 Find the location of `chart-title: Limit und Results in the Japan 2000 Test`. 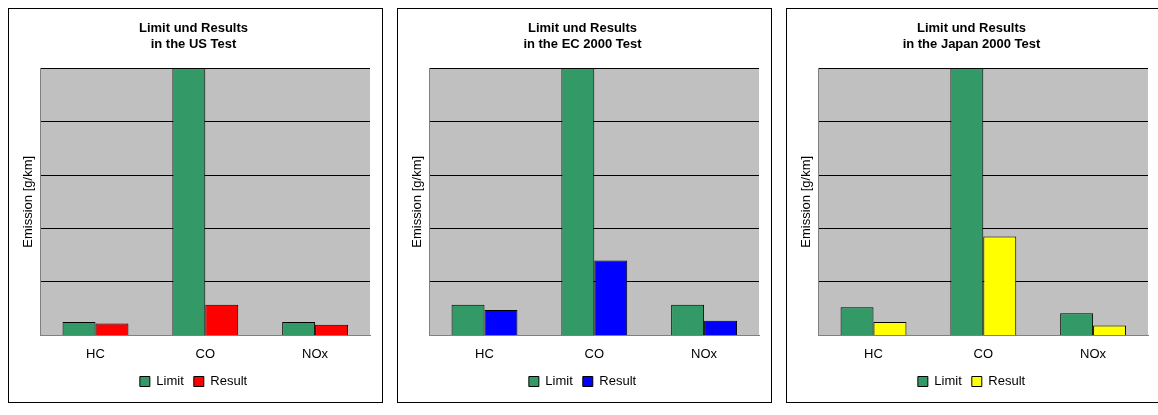

chart-title: Limit und Results in the Japan 2000 Test is located at coordinates (972, 35).